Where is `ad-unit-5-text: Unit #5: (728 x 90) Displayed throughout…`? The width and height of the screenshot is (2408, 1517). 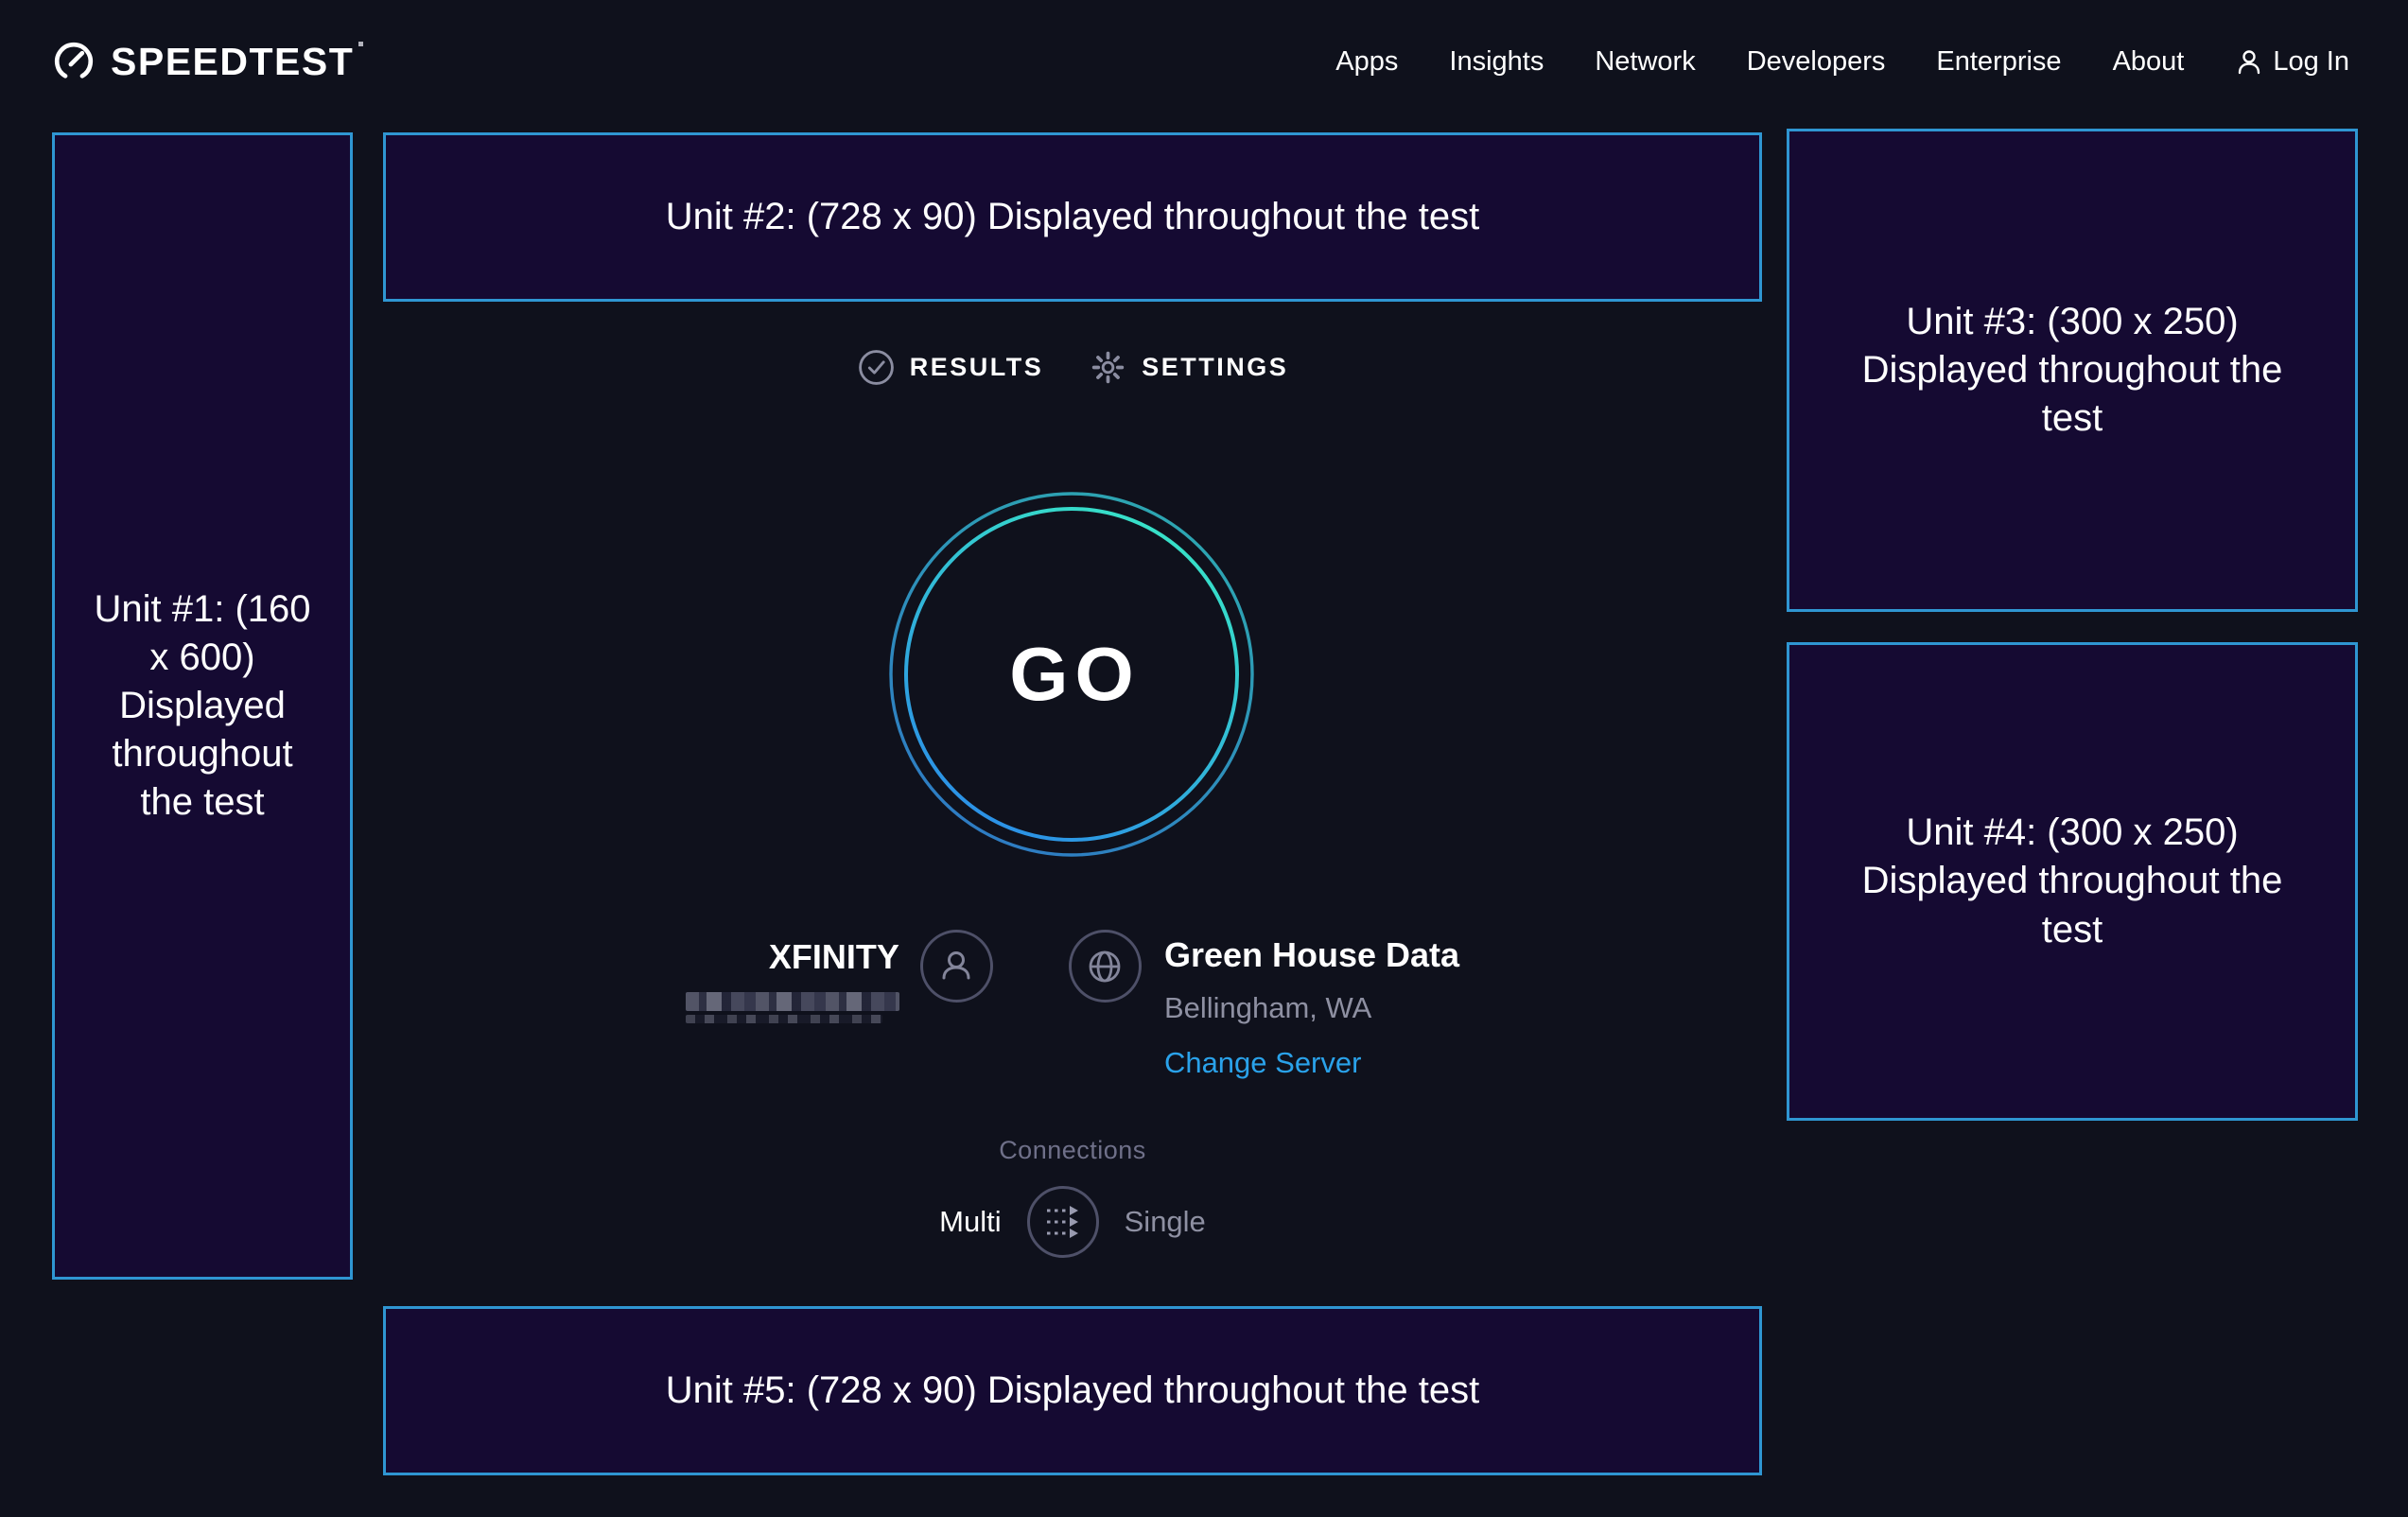 ad-unit-5-text: Unit #5: (728 x 90) Displayed throughout… is located at coordinates (1073, 1390).